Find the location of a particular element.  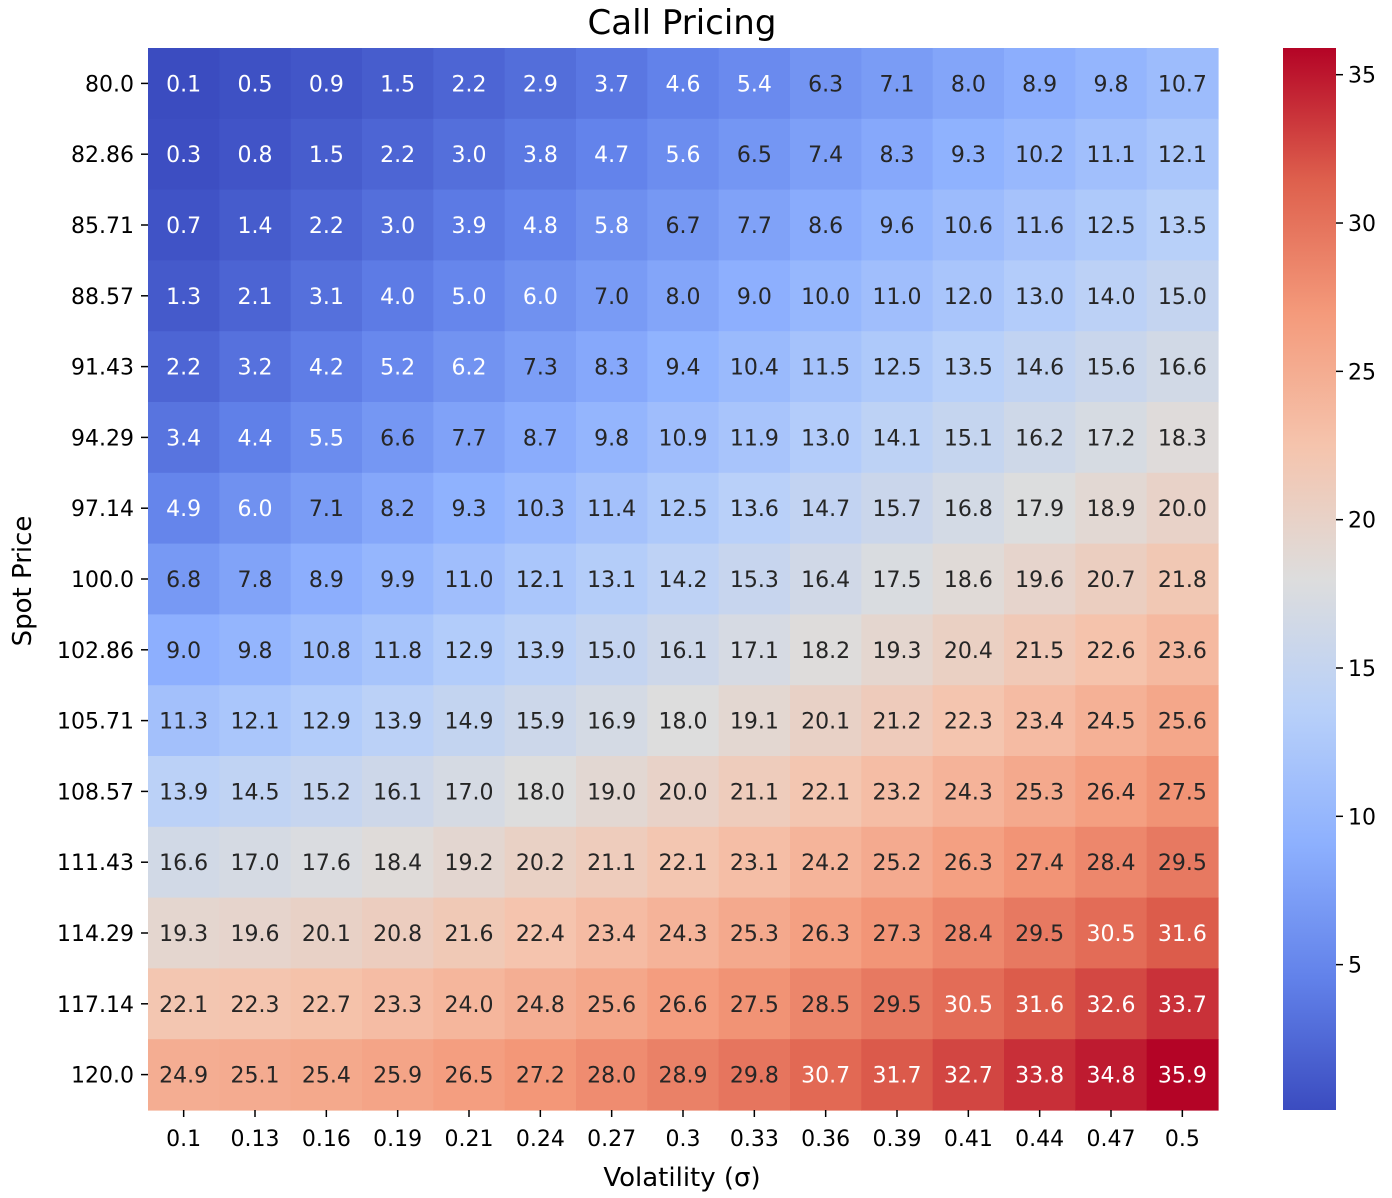

colorbar is located at coordinates (1309, 579).